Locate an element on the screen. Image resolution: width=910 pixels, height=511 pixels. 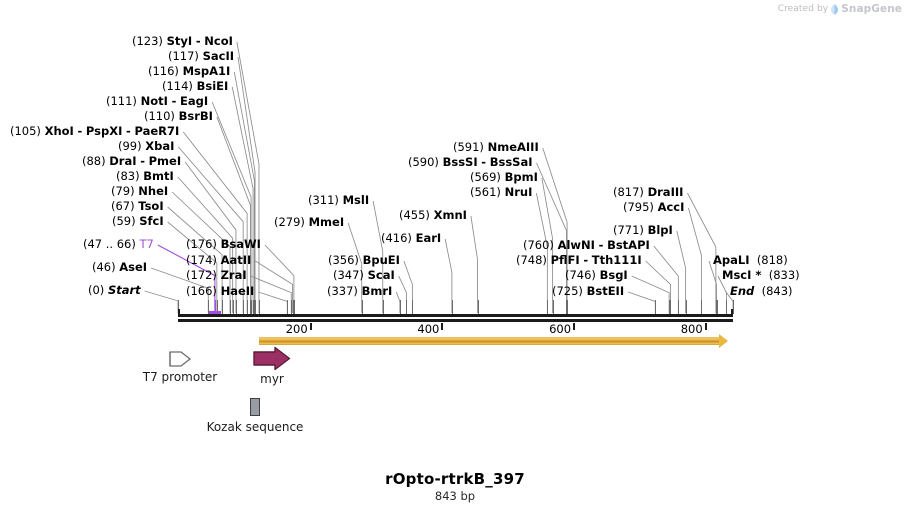
enzyme-label-bsrbi: (110) BsrBI is located at coordinates (178, 116).